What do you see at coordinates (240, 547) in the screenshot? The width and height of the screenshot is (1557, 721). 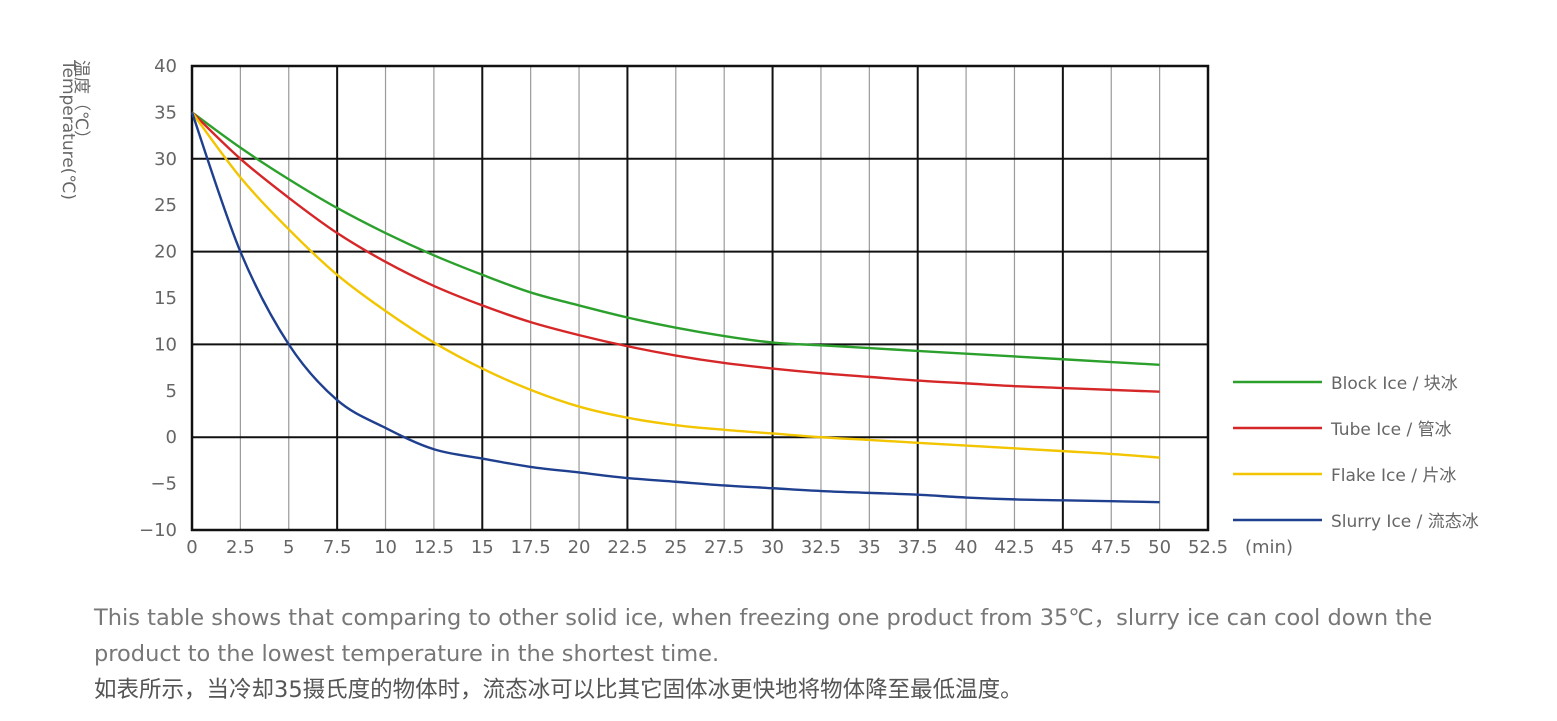 I see `x-tick-label: 2.5` at bounding box center [240, 547].